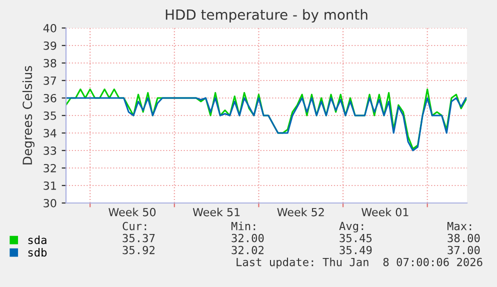 The image size is (497, 287). I want to click on text: 32.00, so click(248, 238).